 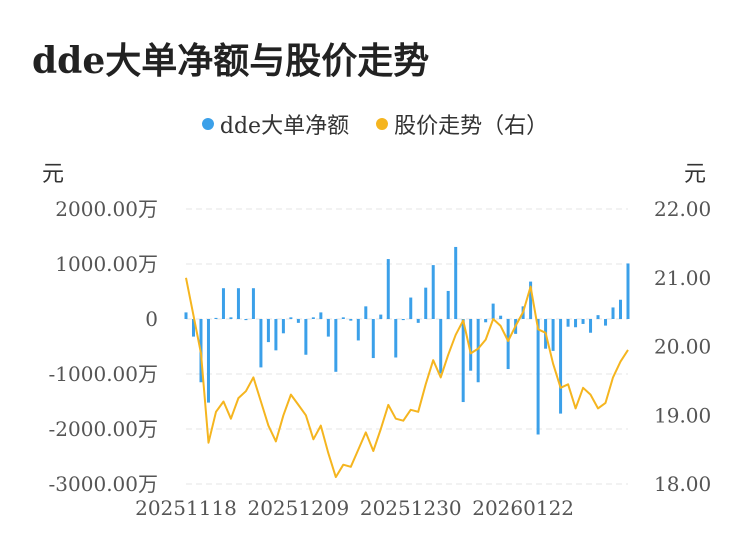 What do you see at coordinates (207, 124) in the screenshot?
I see `legend-bar-swatch` at bounding box center [207, 124].